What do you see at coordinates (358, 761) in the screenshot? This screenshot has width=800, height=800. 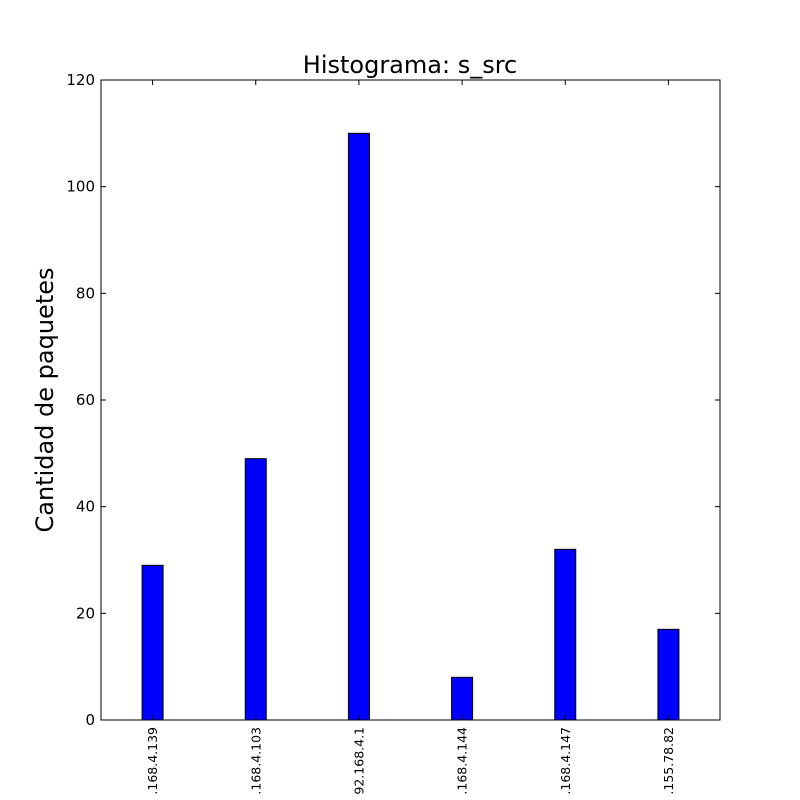 I see `x-tick-label: 92.168.4.1` at bounding box center [358, 761].